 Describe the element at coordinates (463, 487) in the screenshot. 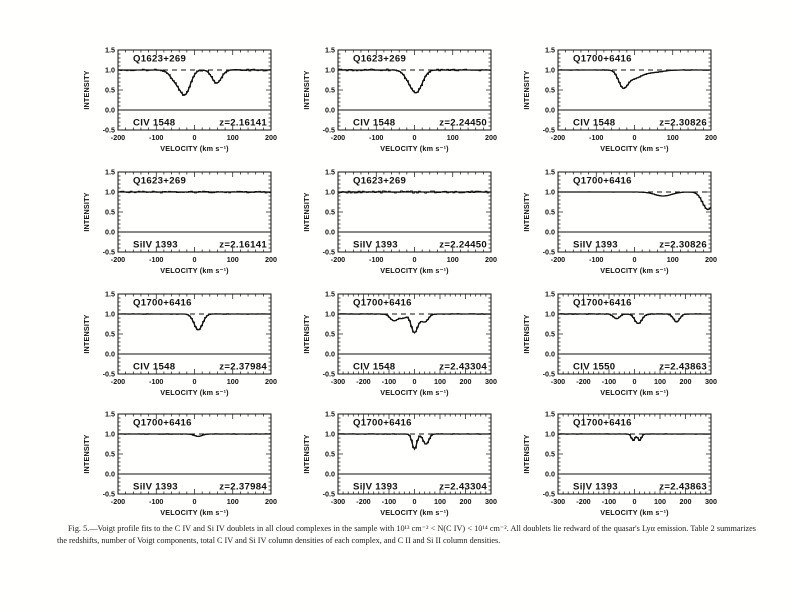

I see `redshift-label: z=2.43304` at that location.